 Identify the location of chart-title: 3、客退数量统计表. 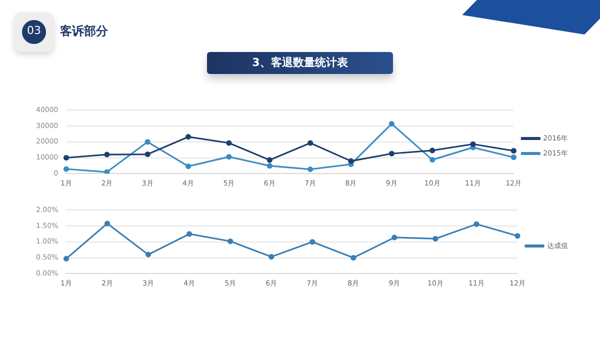
(300, 63).